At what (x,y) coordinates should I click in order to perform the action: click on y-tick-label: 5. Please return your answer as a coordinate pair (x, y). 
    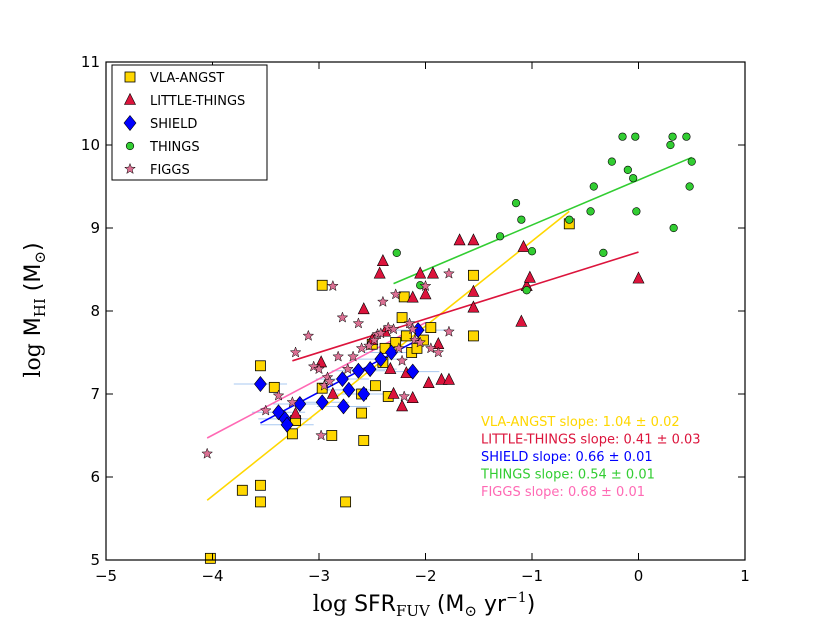
    Looking at the image, I should click on (95, 560).